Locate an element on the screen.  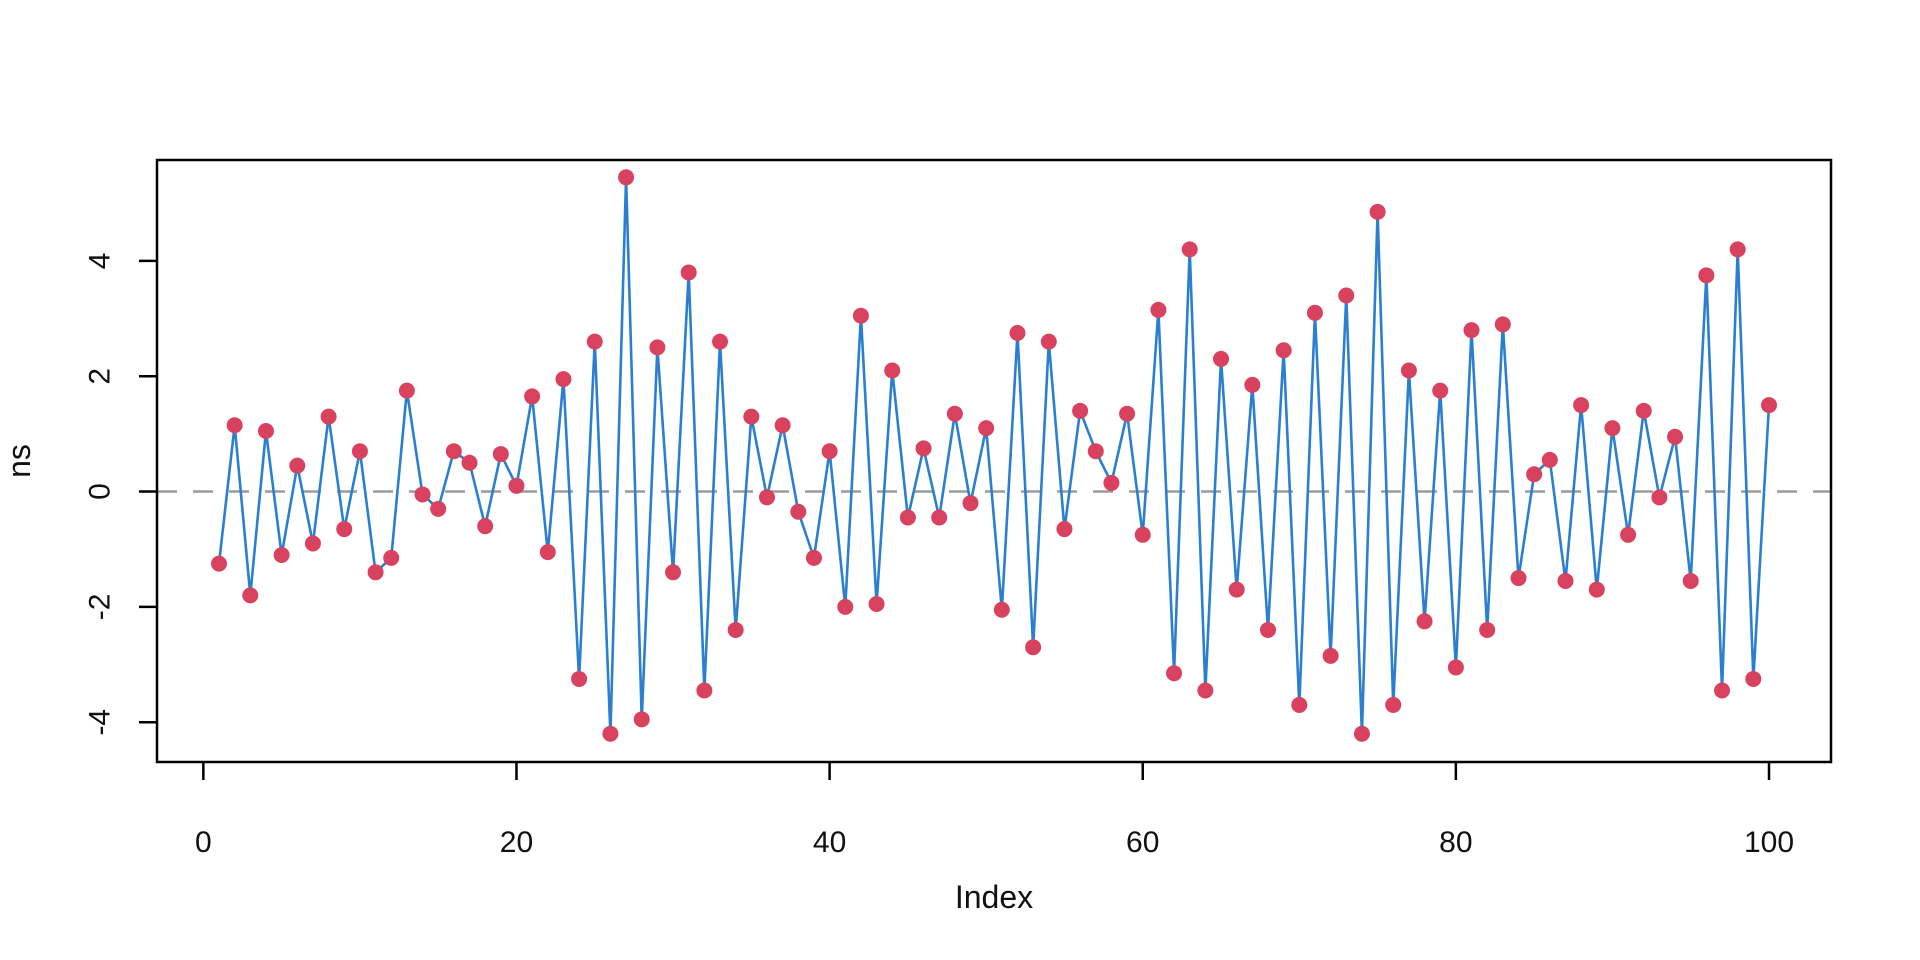
y-tick-label: -2 is located at coordinates (100, 607).